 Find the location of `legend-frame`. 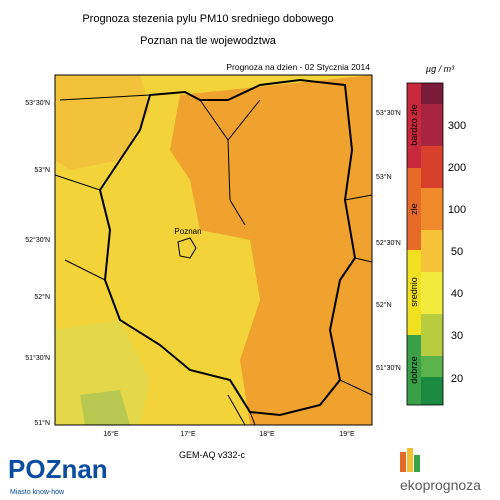

legend-frame is located at coordinates (425, 244).